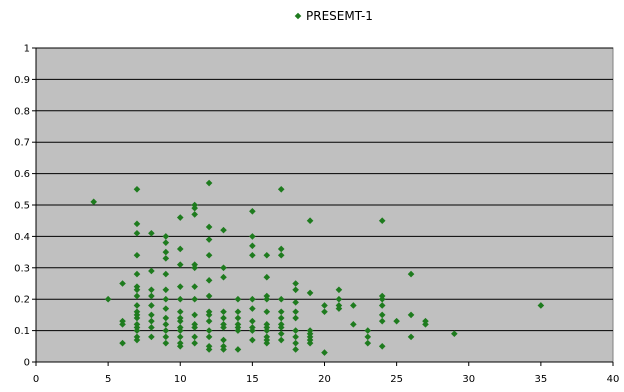 This screenshot has width=624, height=392. What do you see at coordinates (108, 379) in the screenshot?
I see `x-tick-label: 5` at bounding box center [108, 379].